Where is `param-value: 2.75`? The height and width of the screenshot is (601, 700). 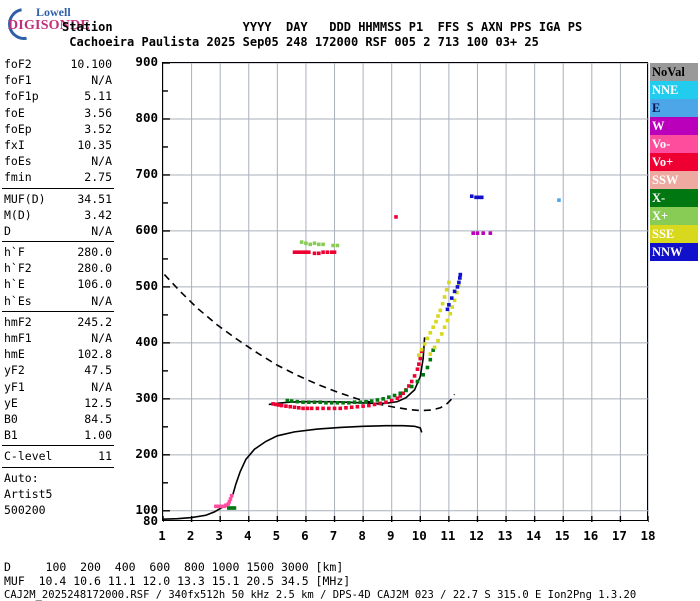 param-value: 2.75 is located at coordinates (98, 177).